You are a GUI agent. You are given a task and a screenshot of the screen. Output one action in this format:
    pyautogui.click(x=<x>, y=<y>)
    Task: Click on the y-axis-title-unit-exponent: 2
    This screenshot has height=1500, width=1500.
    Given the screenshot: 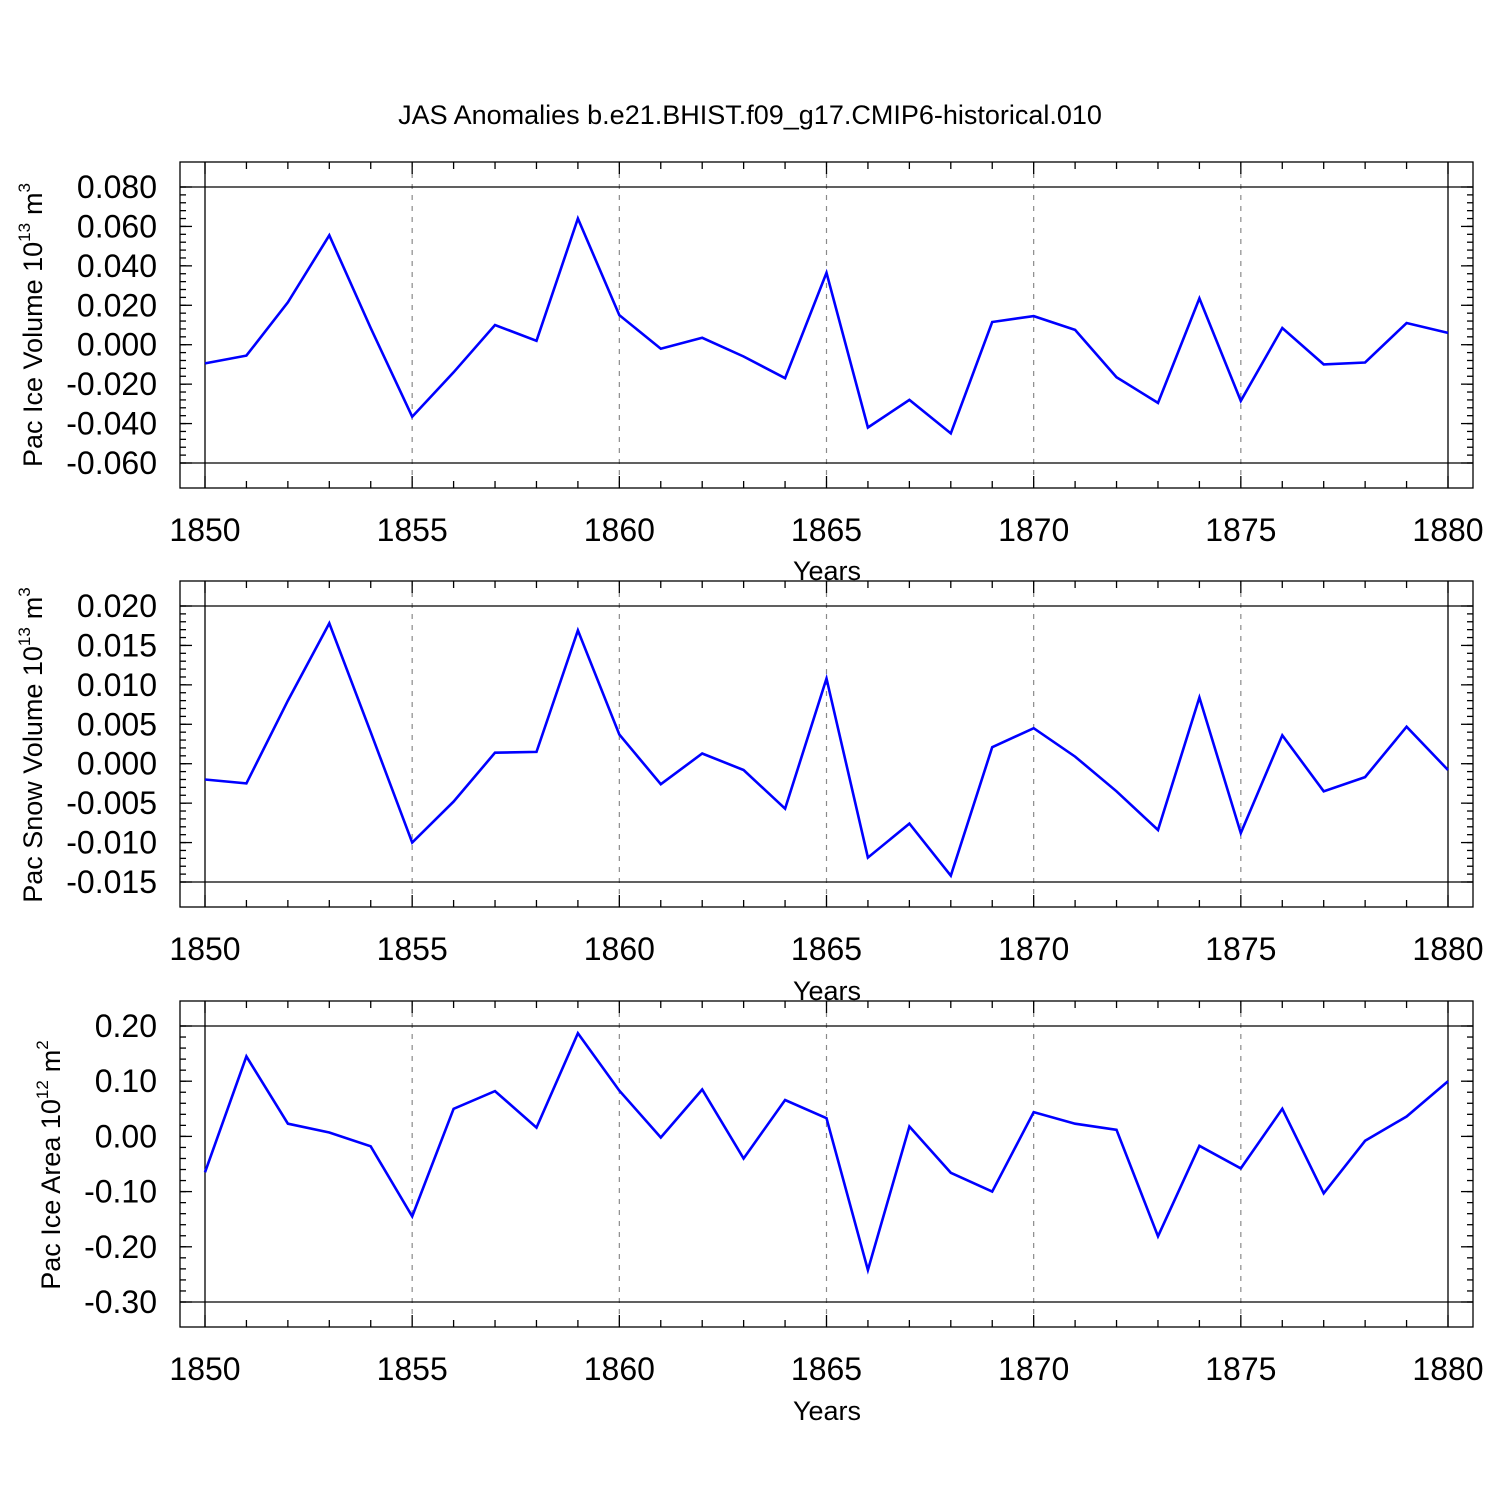 What is the action you would take?
    pyautogui.click(x=42, y=1044)
    